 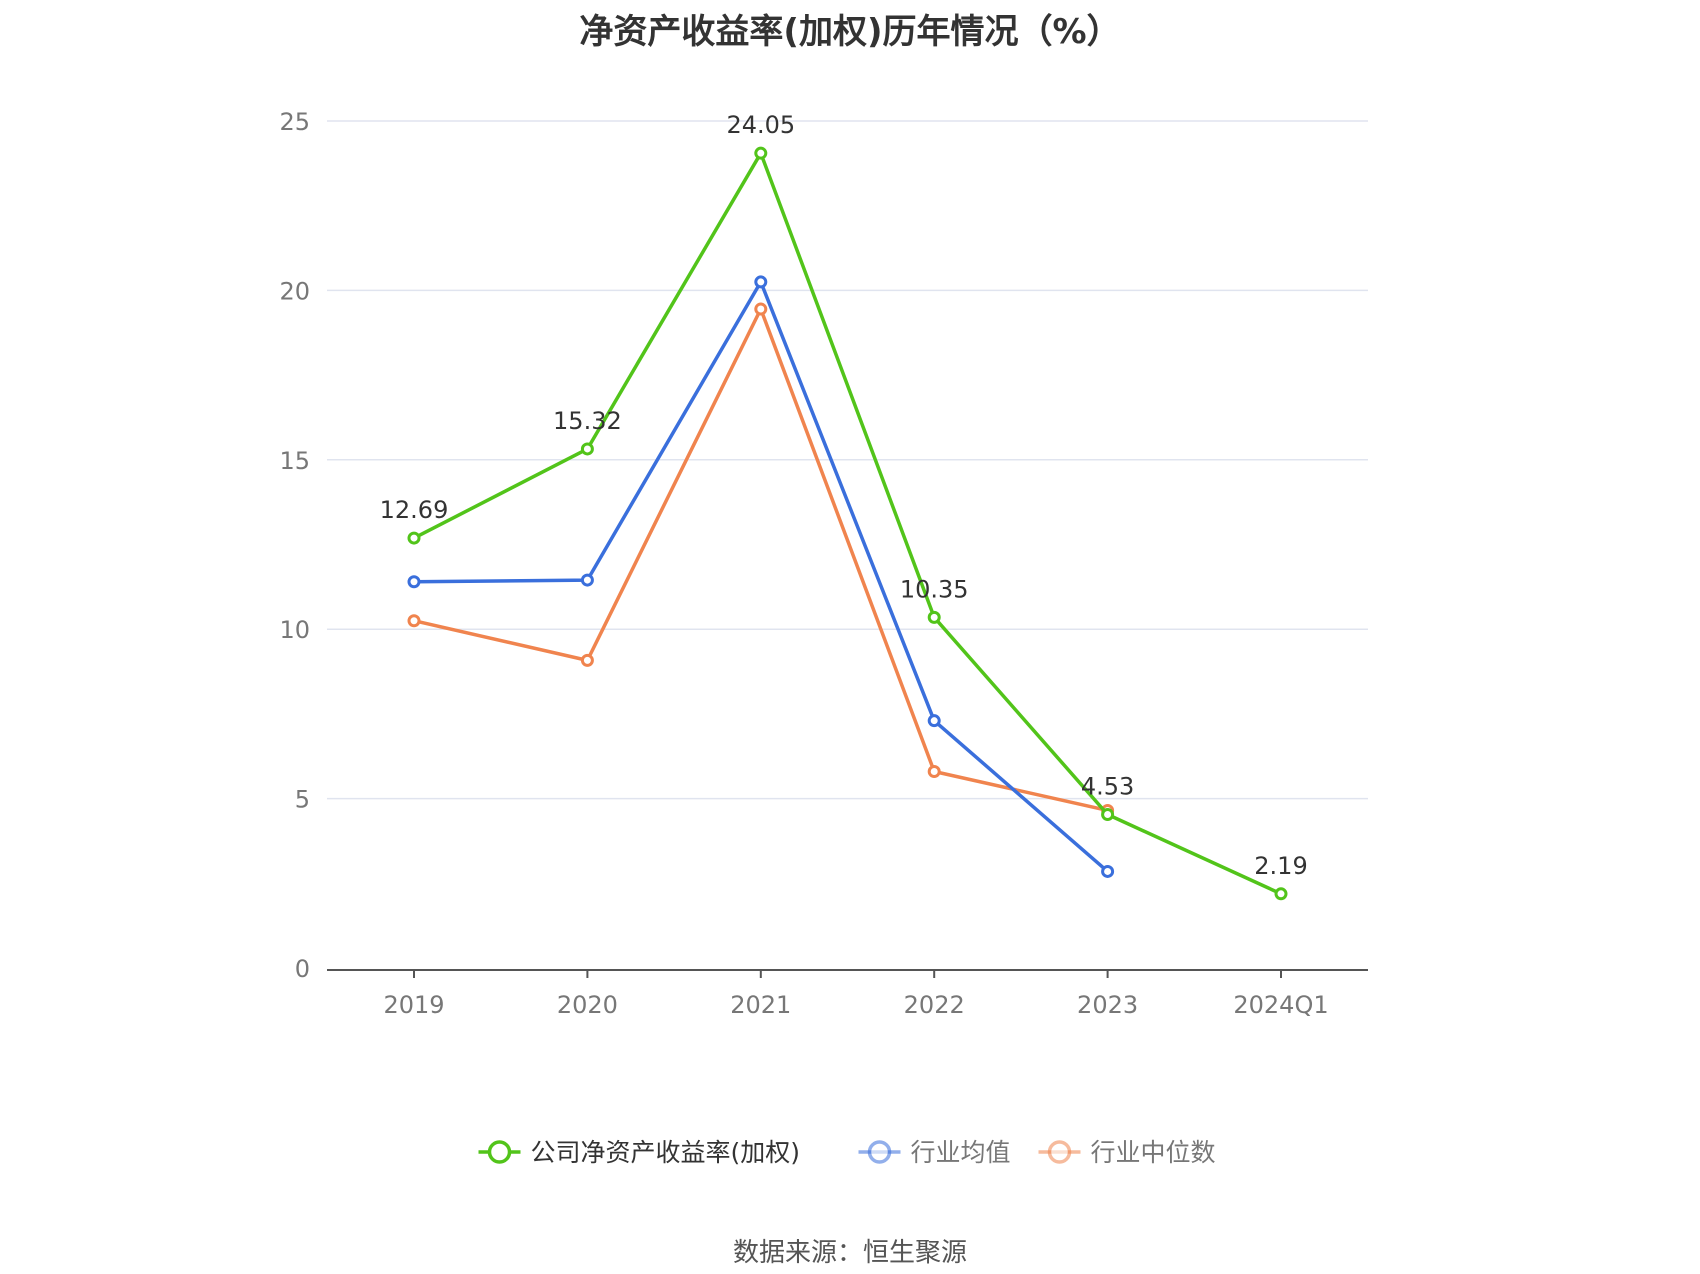 What do you see at coordinates (414, 510) in the screenshot?
I see `data-label: 12.69` at bounding box center [414, 510].